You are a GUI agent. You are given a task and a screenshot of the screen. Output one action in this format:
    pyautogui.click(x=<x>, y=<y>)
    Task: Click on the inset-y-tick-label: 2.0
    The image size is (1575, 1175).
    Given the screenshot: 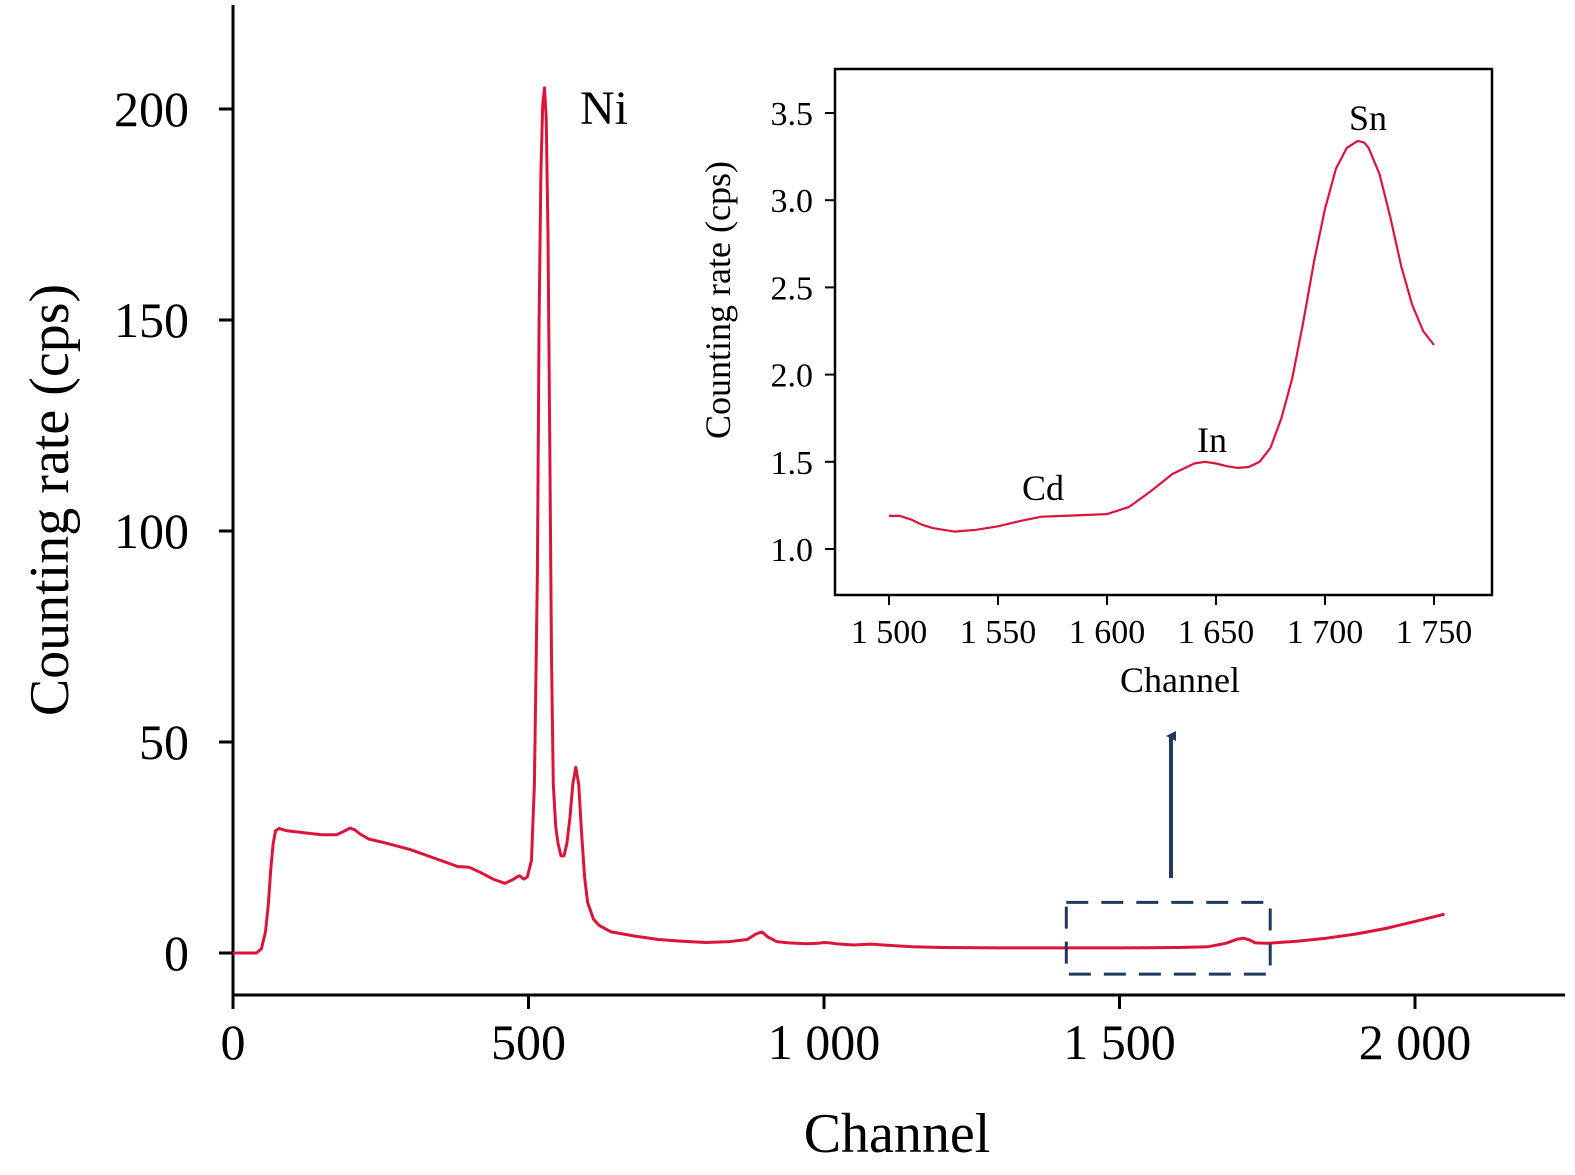 What is the action you would take?
    pyautogui.click(x=792, y=376)
    